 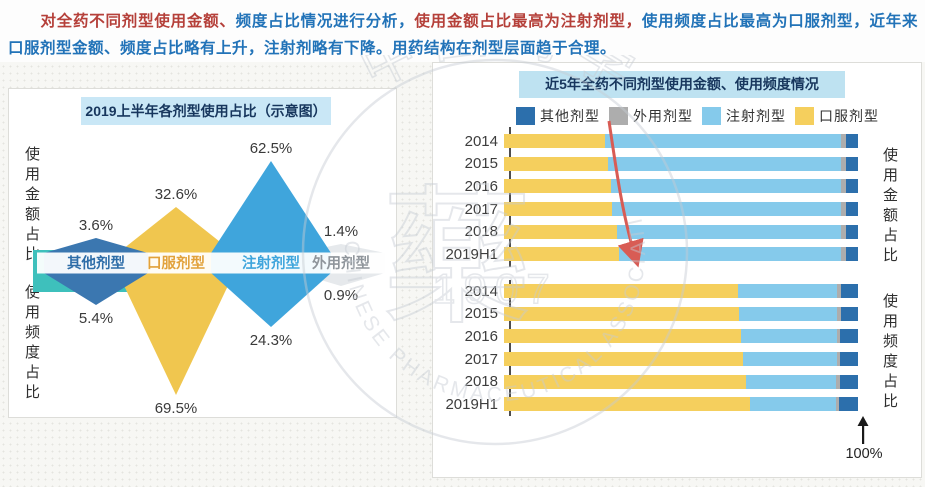 What do you see at coordinates (341, 263) in the screenshot?
I see `kite-category-label: 外用剂型` at bounding box center [341, 263].